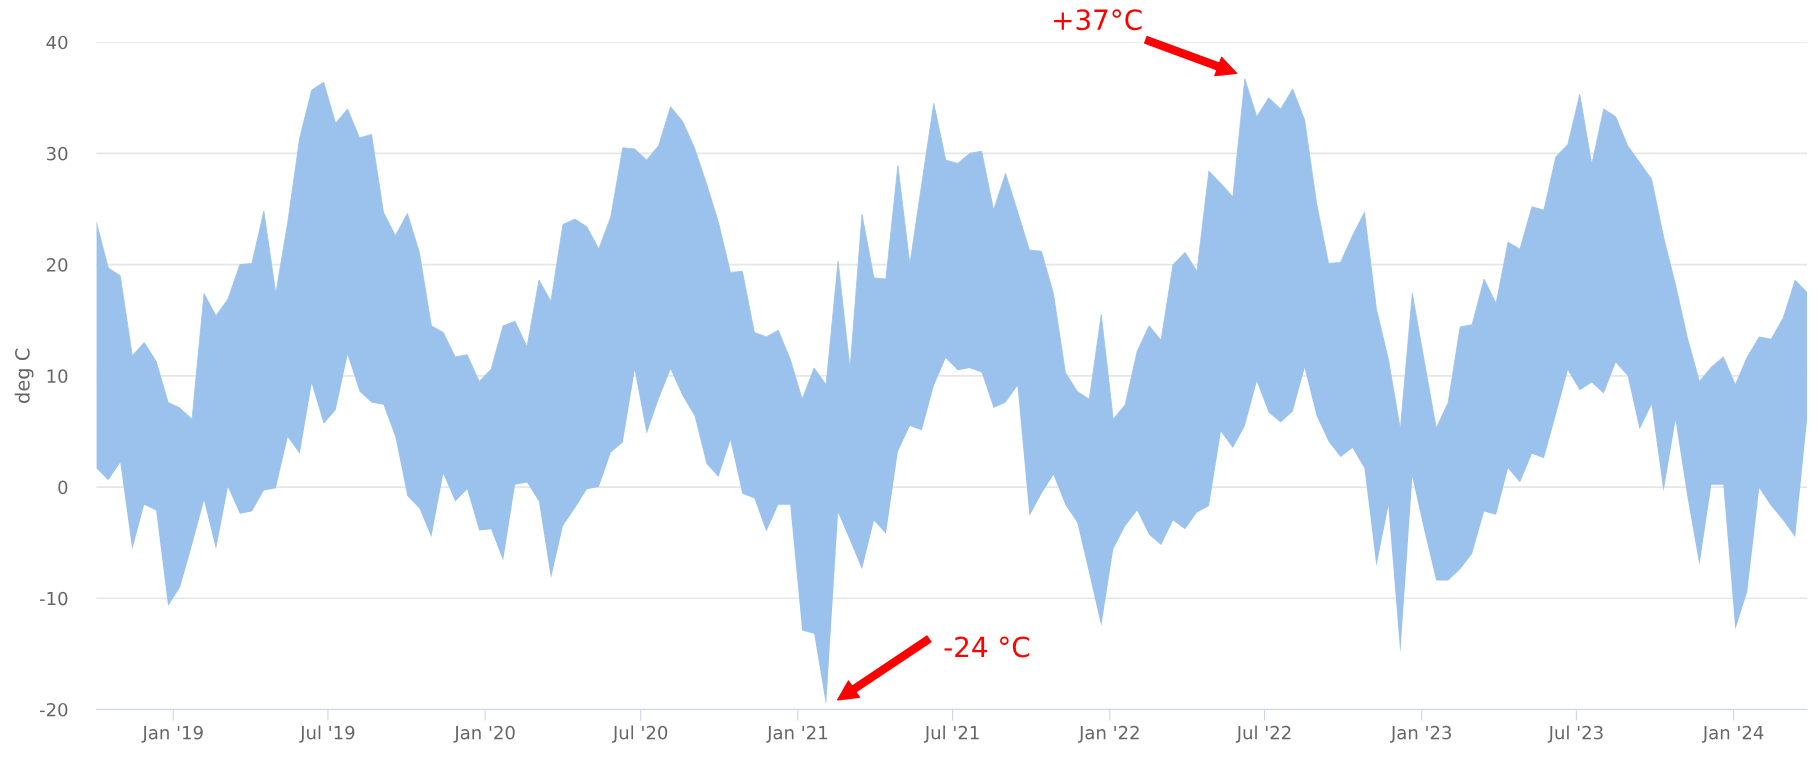 The width and height of the screenshot is (1818, 767). Describe the element at coordinates (57, 265) in the screenshot. I see `y-tick-label: 20` at that location.